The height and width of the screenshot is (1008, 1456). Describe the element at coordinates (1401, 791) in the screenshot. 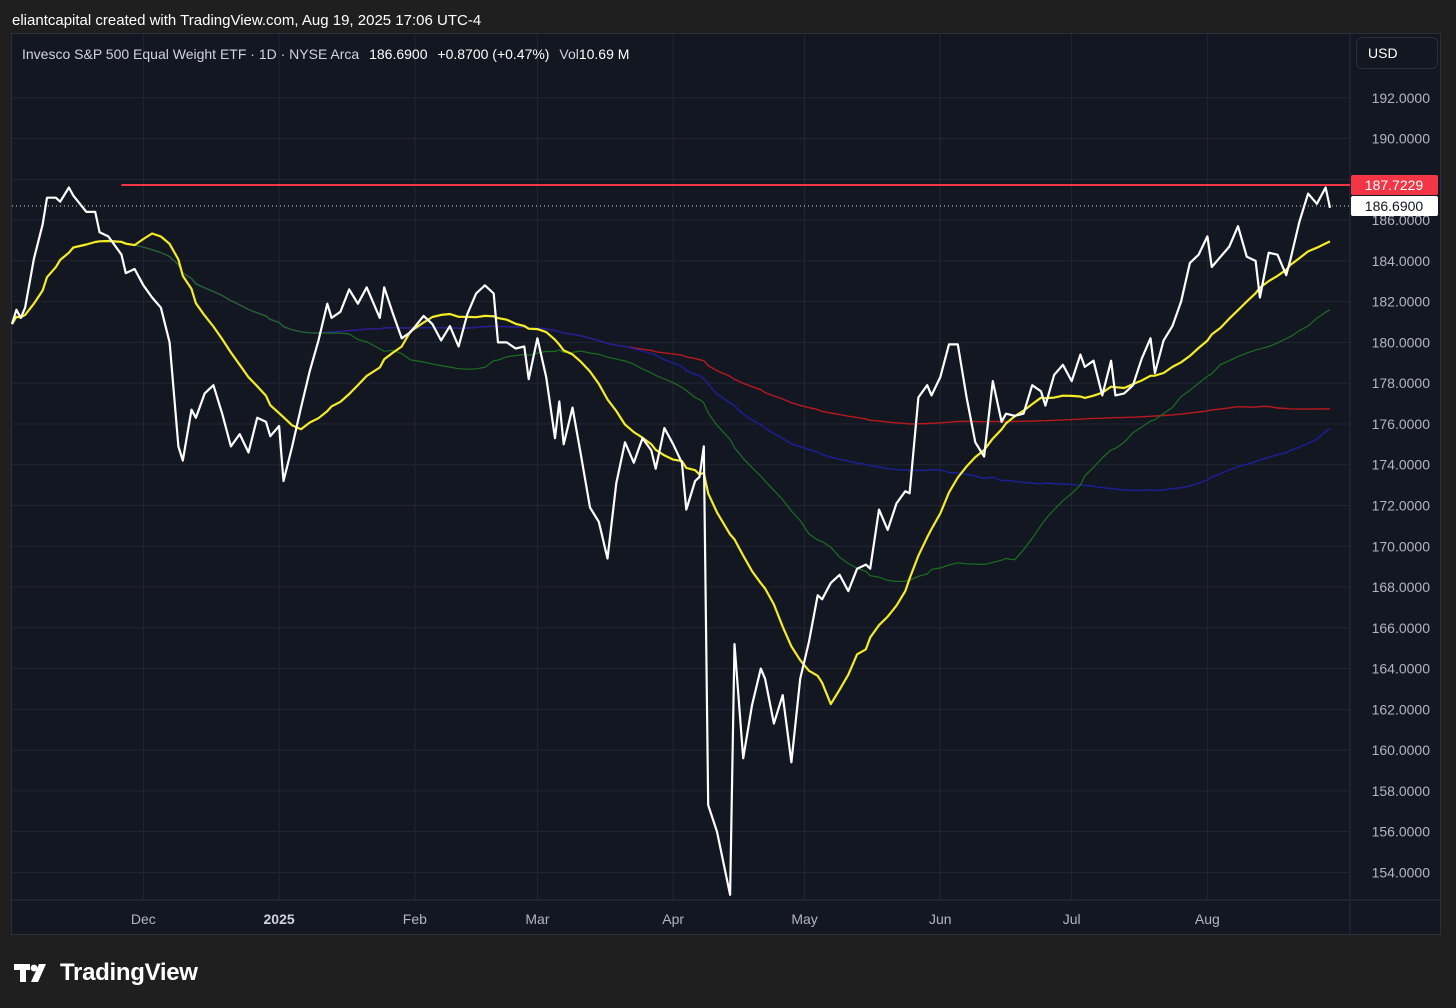

I see `price-tick-label: 158.0000` at that location.